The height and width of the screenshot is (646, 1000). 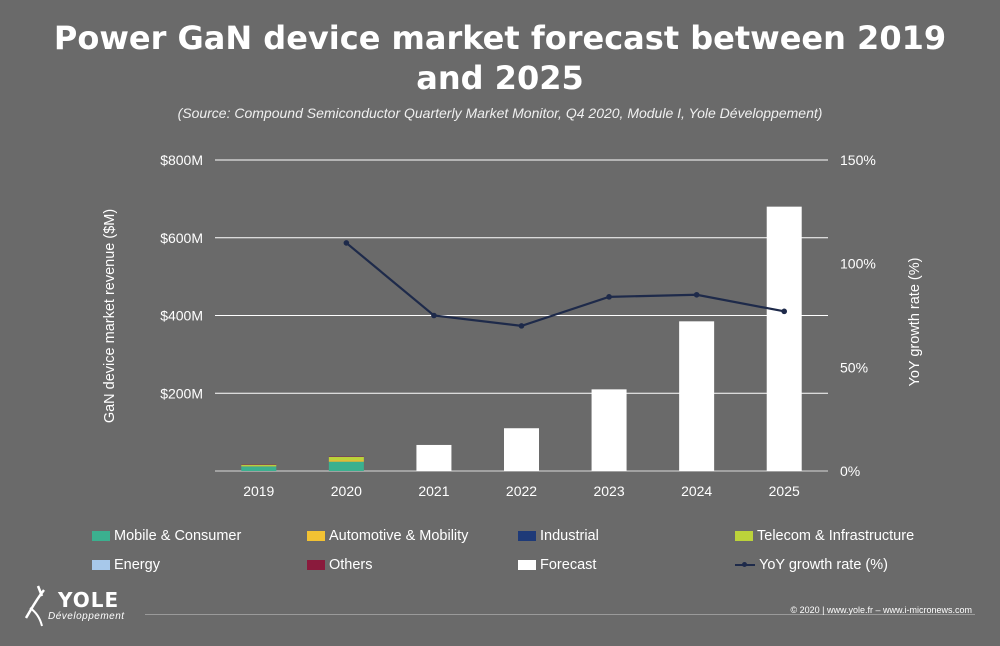 What do you see at coordinates (745, 565) in the screenshot?
I see `legend-line-marker-icon` at bounding box center [745, 565].